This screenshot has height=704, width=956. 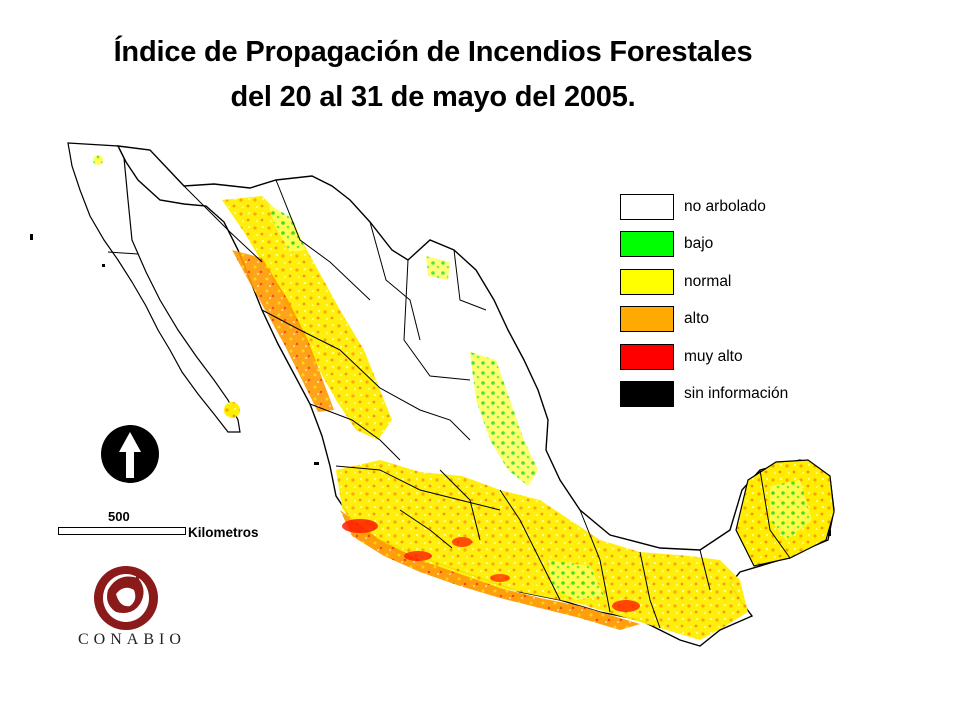 I want to click on island-cedros, so click(x=103, y=265).